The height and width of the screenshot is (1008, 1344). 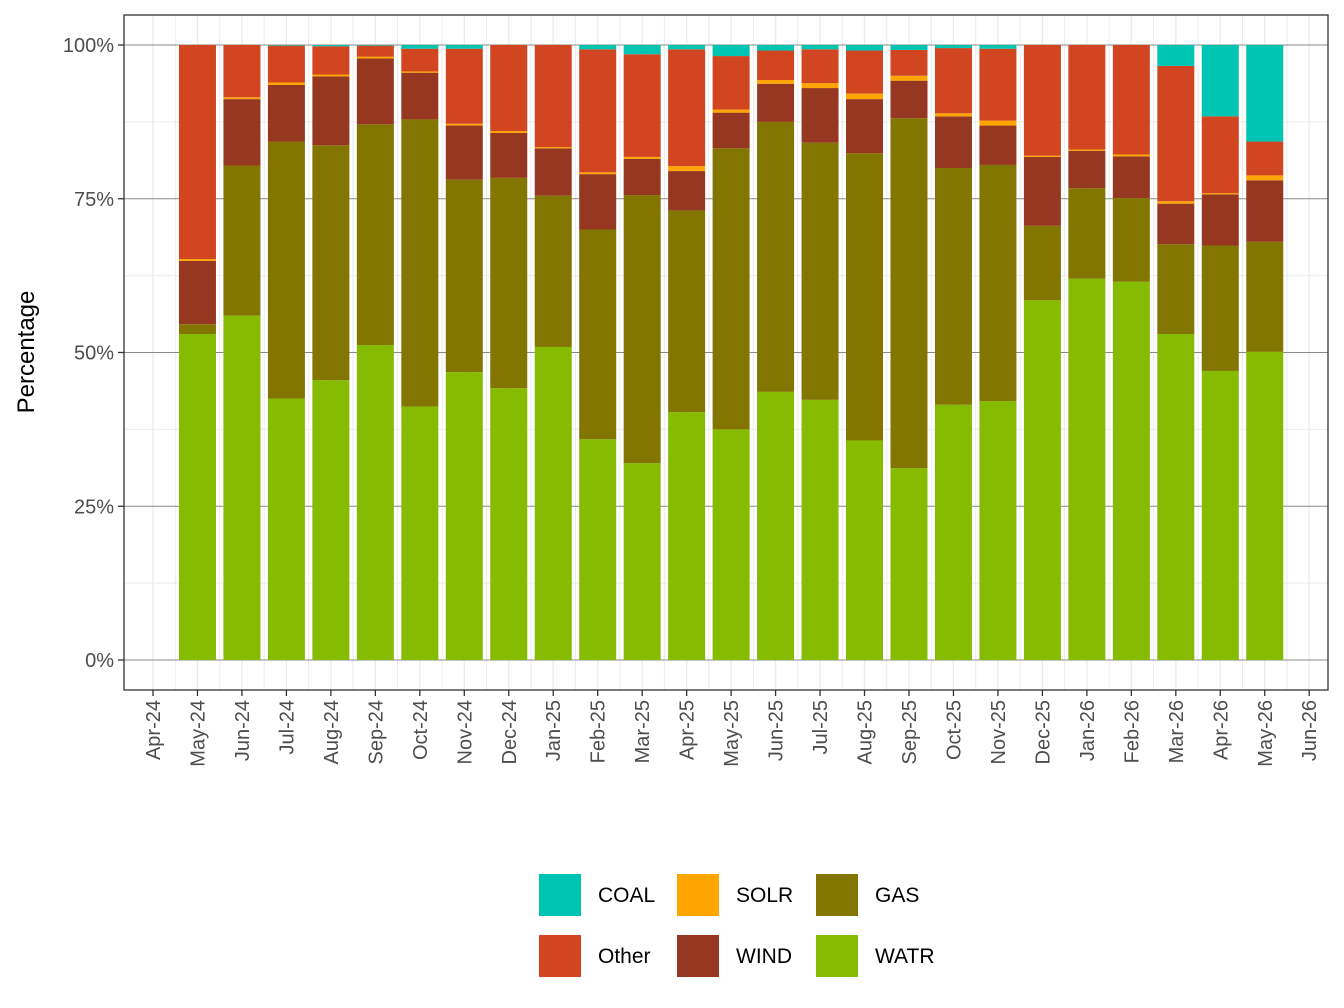 I want to click on x-tick-label: Jan-26, so click(x=1088, y=730).